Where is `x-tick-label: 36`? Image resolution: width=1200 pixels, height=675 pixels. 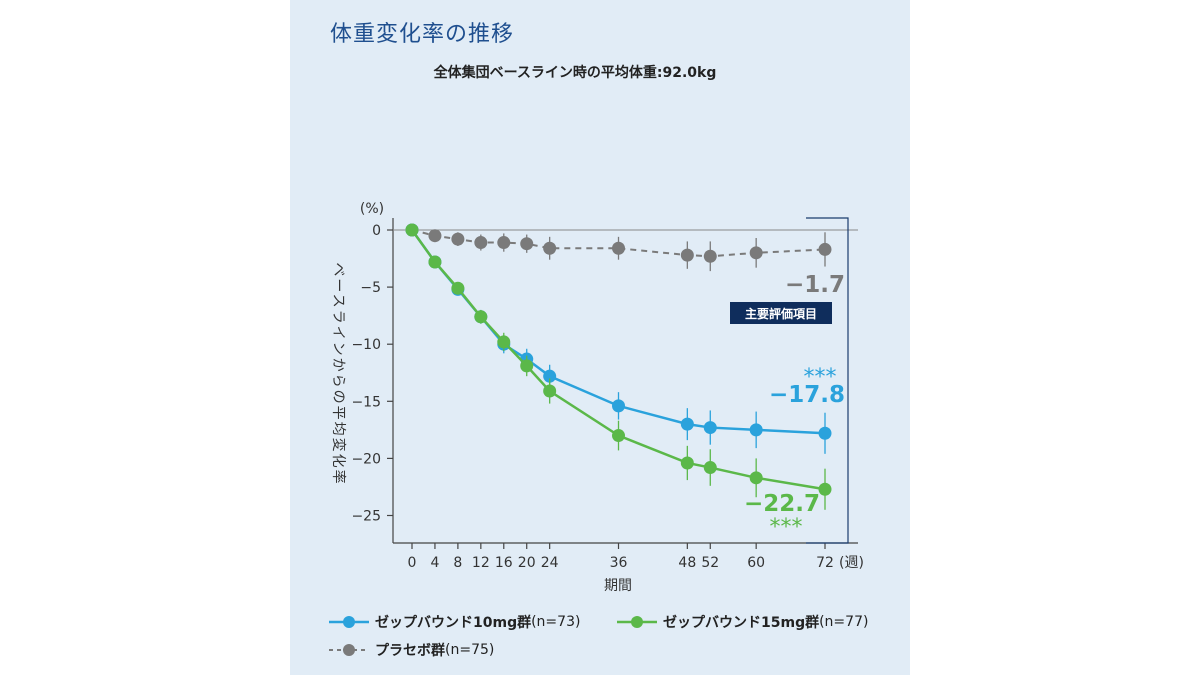 x-tick-label: 36 is located at coordinates (619, 563).